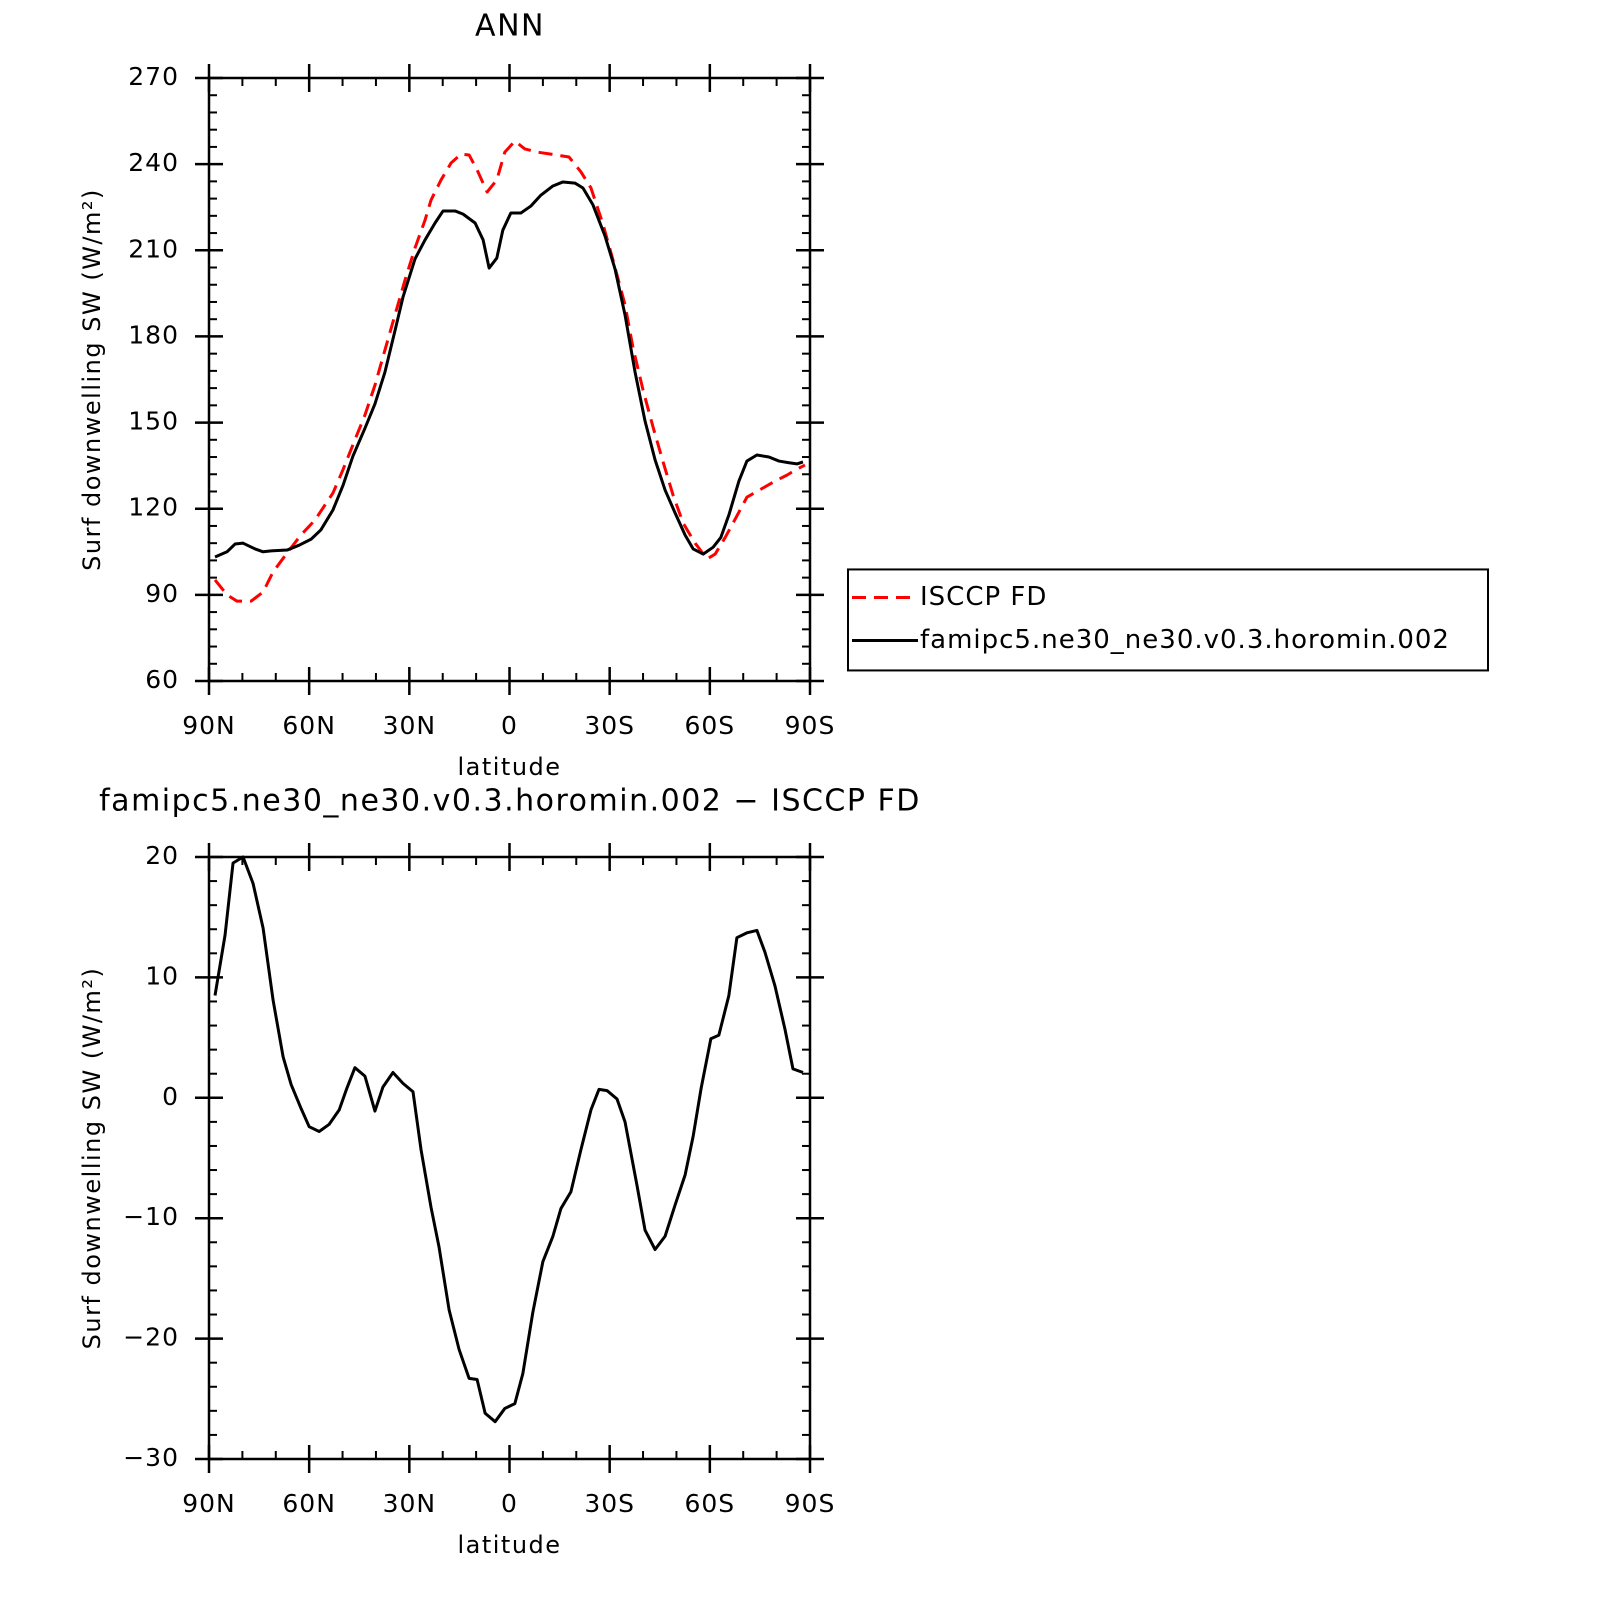 The image size is (1616, 1619). Describe the element at coordinates (151, 1457) in the screenshot. I see `y-tick-label: −30` at that location.